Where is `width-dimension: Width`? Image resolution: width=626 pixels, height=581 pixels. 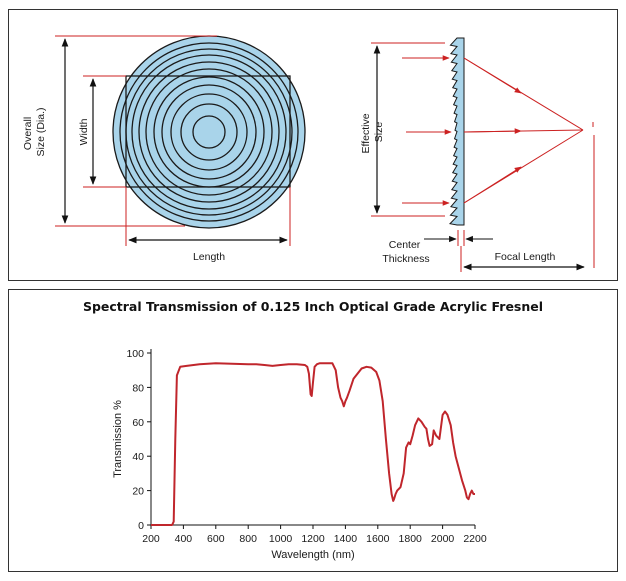 width-dimension: Width is located at coordinates (102, 131).